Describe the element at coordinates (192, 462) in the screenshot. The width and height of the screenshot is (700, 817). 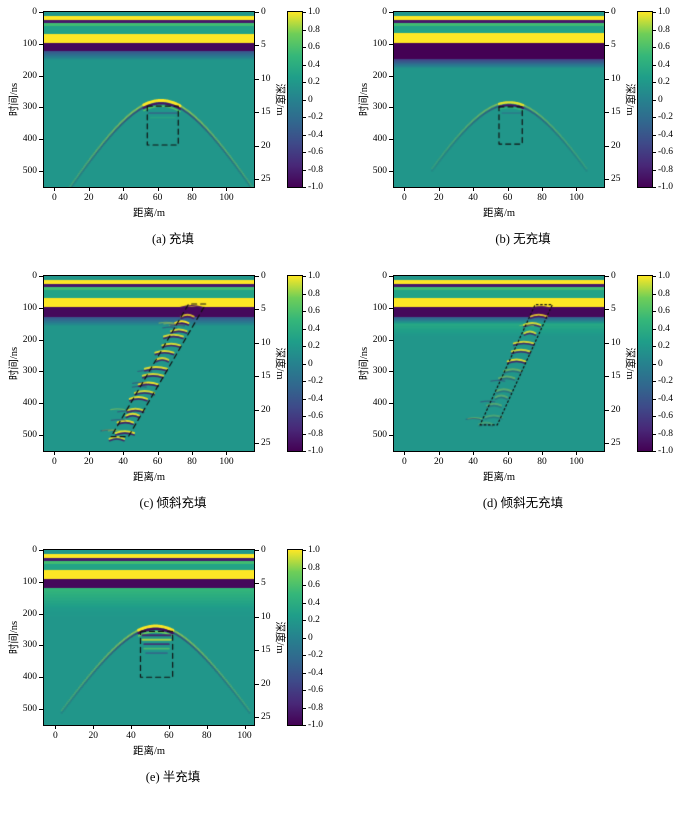
I see `distance-tick-label: 80` at that location.